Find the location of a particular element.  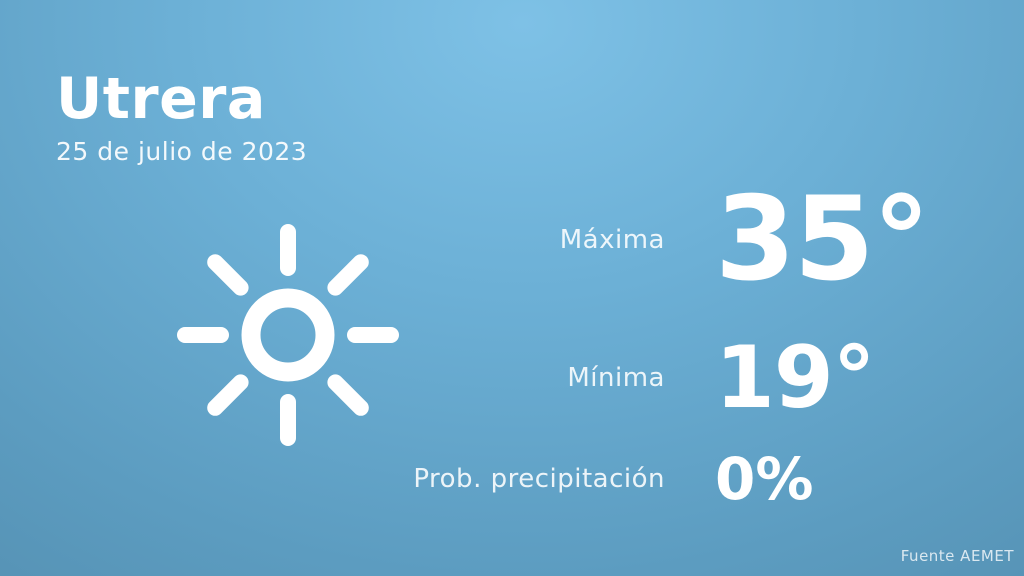

metric-label-maxima: Máxima is located at coordinates (612, 240).